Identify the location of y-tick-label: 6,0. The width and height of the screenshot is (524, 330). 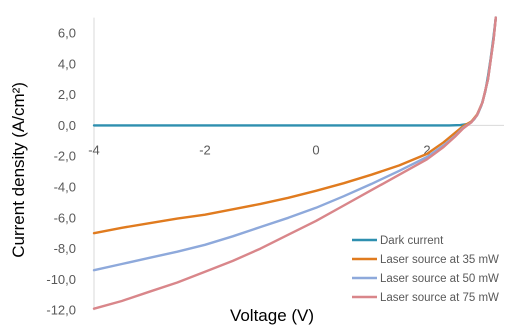
(67, 33).